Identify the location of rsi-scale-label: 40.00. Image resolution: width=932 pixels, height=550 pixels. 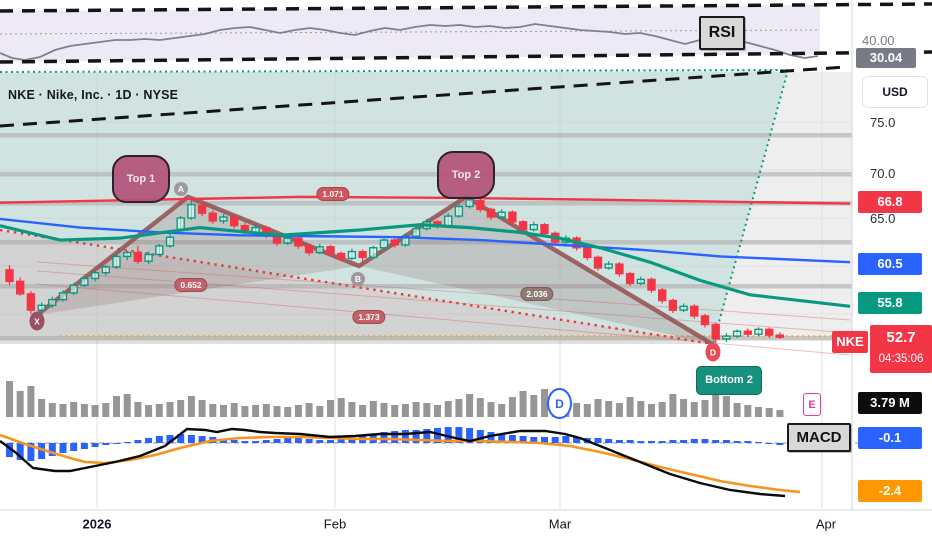
(878, 40).